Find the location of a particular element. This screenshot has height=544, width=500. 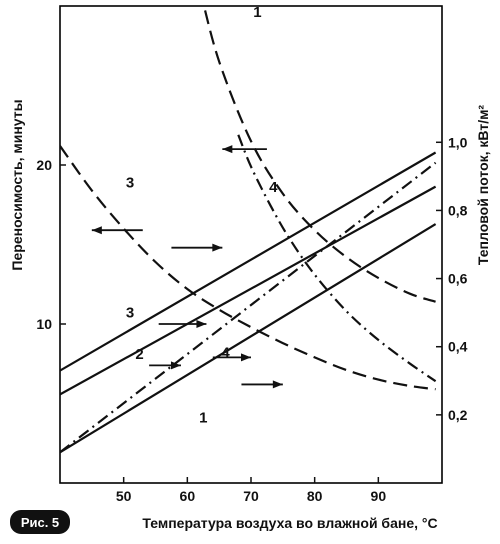

x-tick-label-90: 90 is located at coordinates (379, 496).